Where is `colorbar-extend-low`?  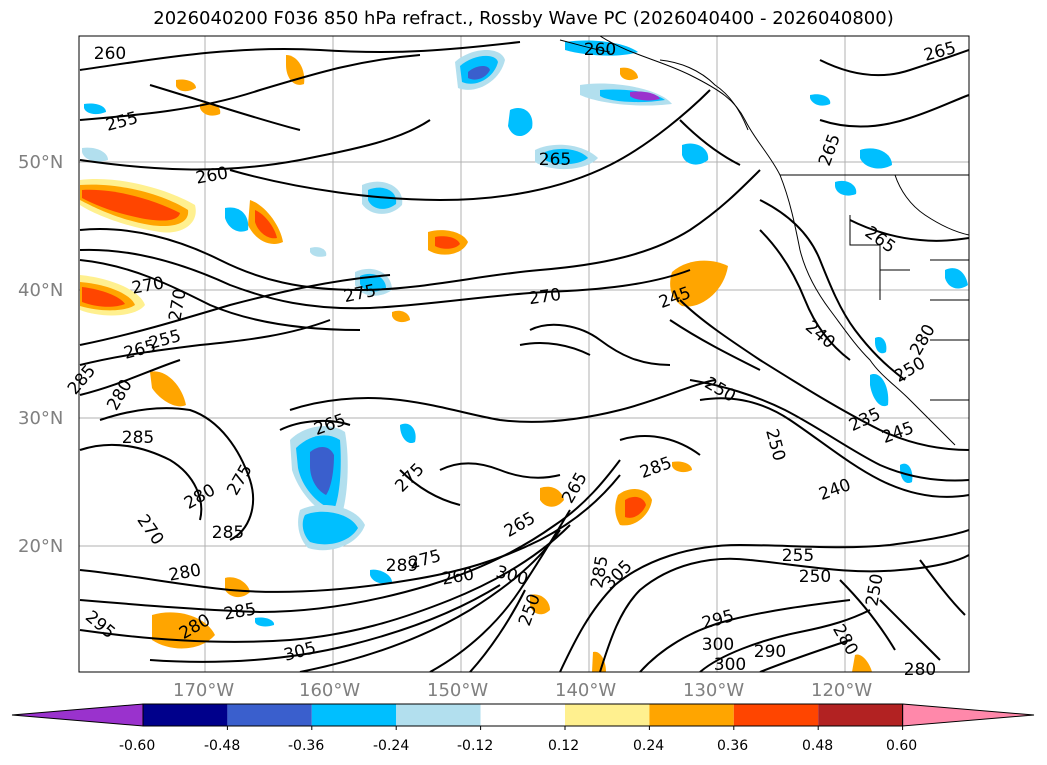 colorbar-extend-low is located at coordinates (77, 715).